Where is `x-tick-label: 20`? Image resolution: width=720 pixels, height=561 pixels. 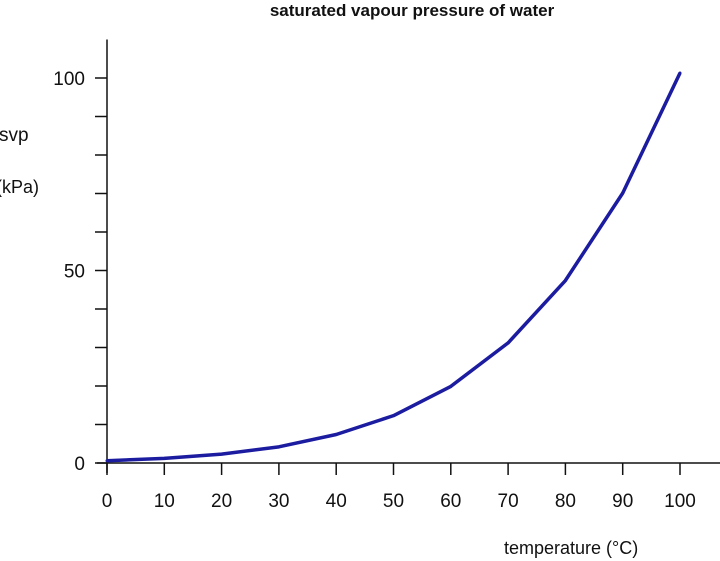
x-tick-label: 20 is located at coordinates (221, 501).